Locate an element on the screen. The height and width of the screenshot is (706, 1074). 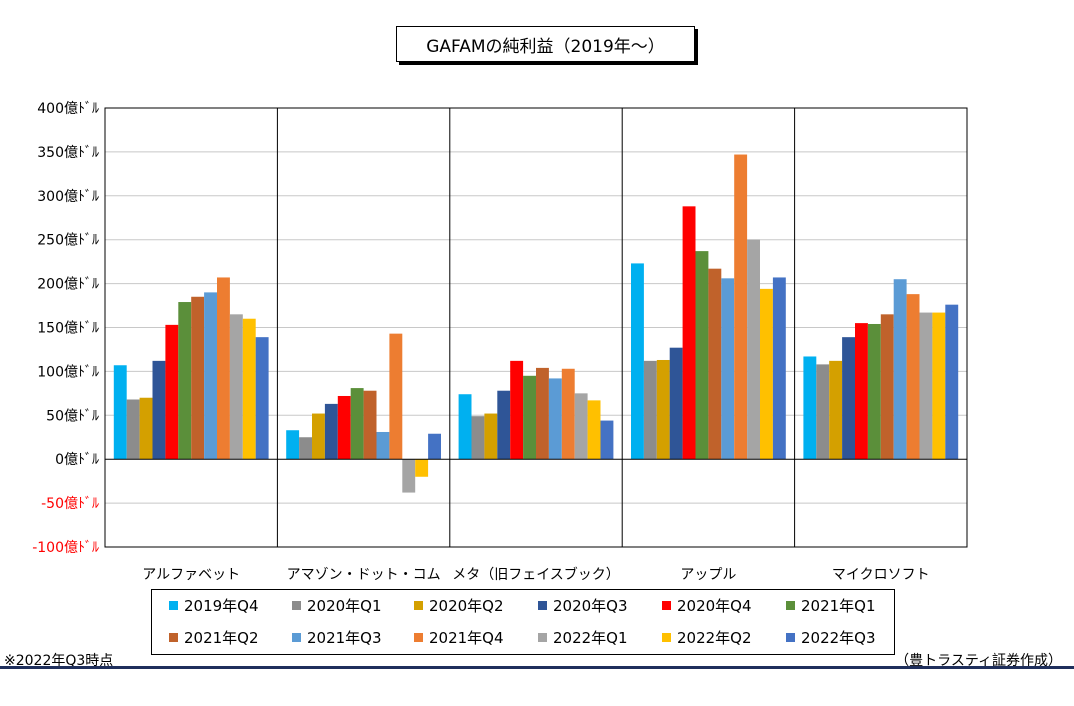
category-label: メタ（旧フェイスブック） is located at coordinates (536, 574).